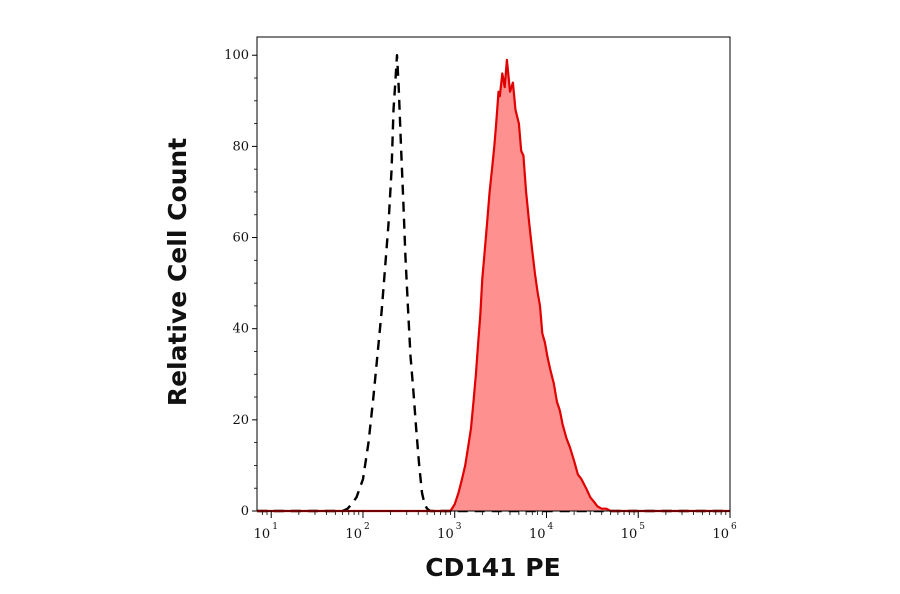  I want to click on y-tick-label: 0, so click(245, 511).